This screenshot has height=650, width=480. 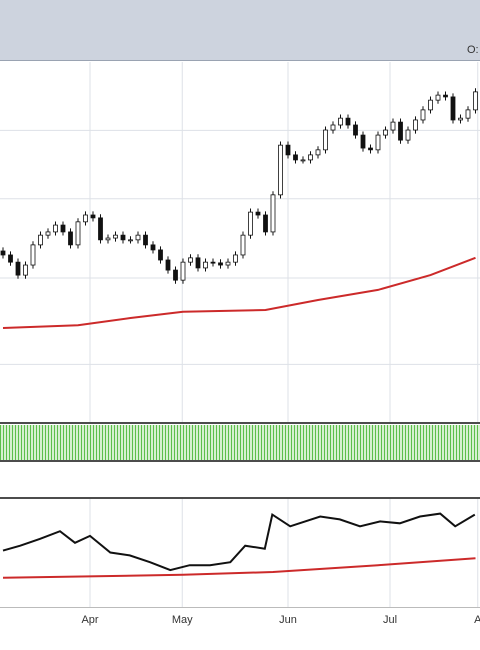 What do you see at coordinates (89, 620) in the screenshot?
I see `x-tick-label: Apr` at bounding box center [89, 620].